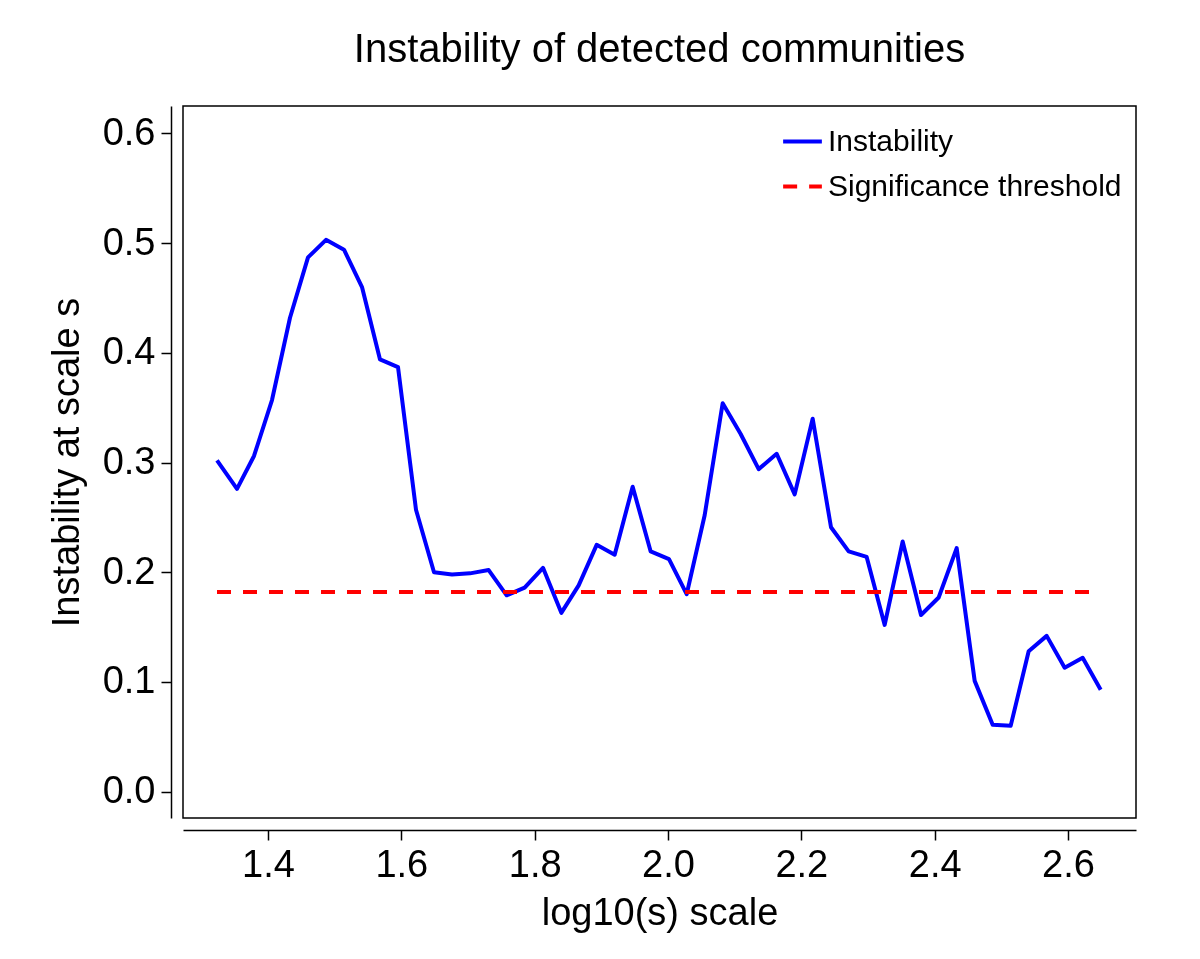 The image size is (1200, 959). Describe the element at coordinates (129, 131) in the screenshot. I see `y-tick-label: 0.6` at that location.